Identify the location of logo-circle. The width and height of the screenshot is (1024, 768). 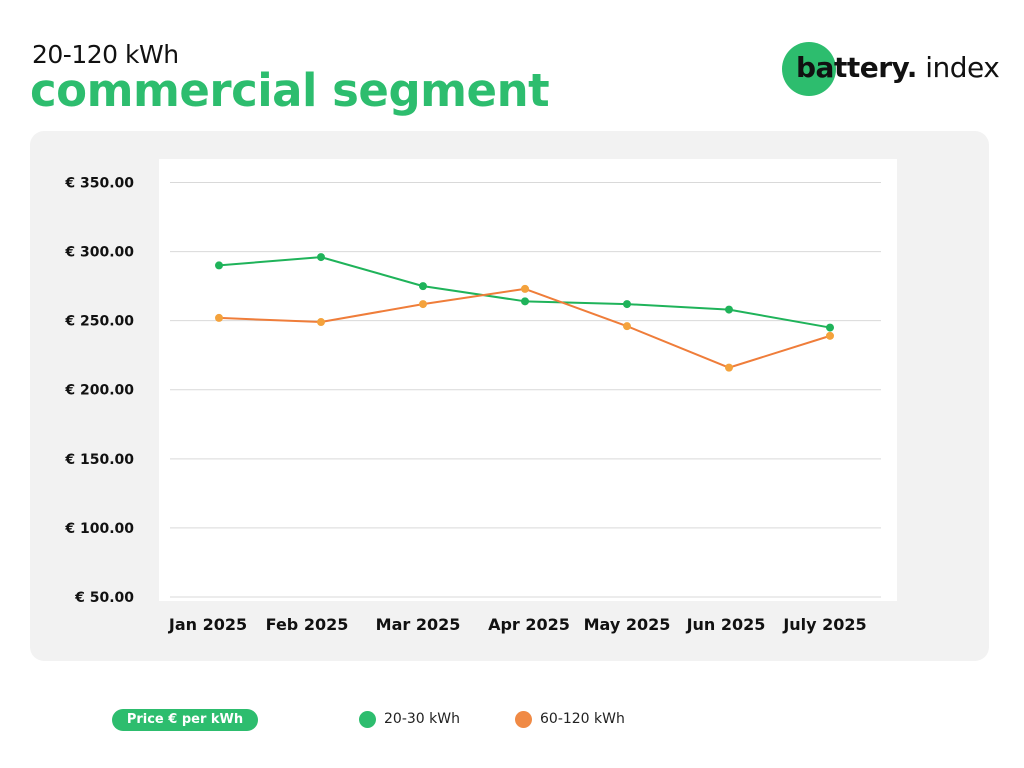
(809, 69).